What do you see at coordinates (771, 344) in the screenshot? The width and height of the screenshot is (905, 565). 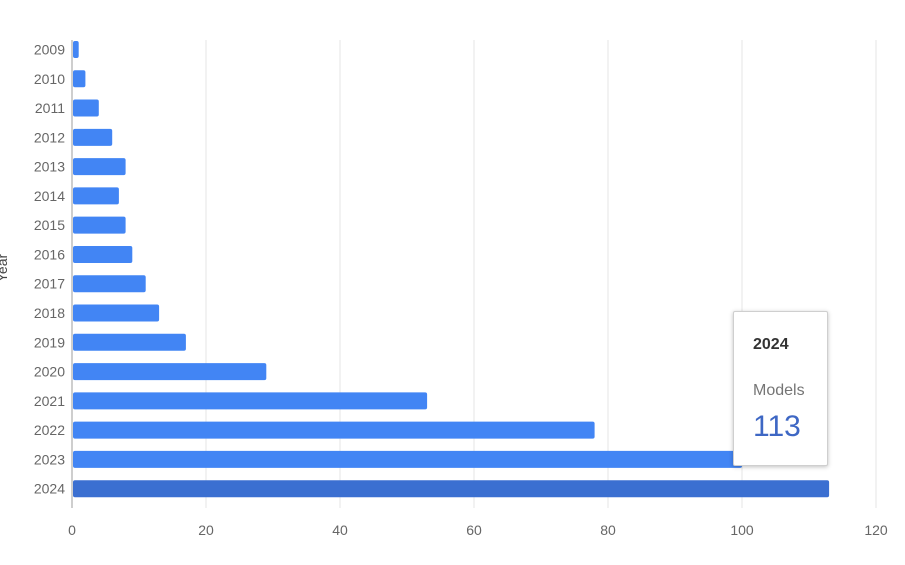 I see `tooltip-year: 2024` at bounding box center [771, 344].